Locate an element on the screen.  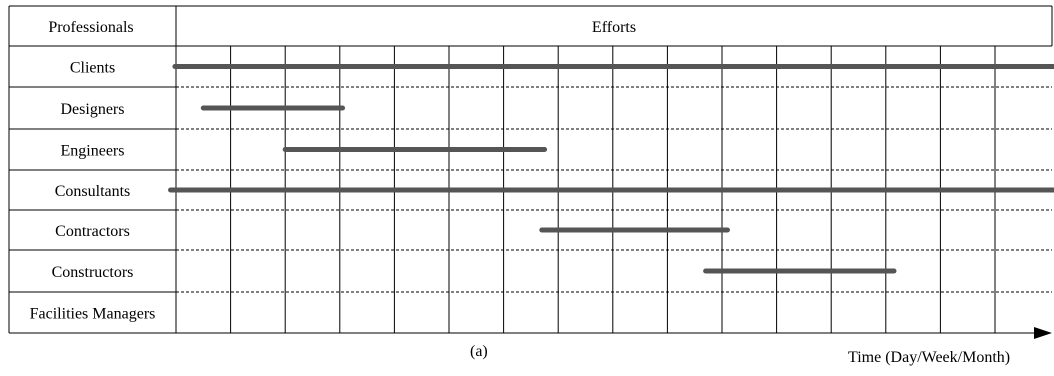
efforts-header: Efforts is located at coordinates (614, 27).